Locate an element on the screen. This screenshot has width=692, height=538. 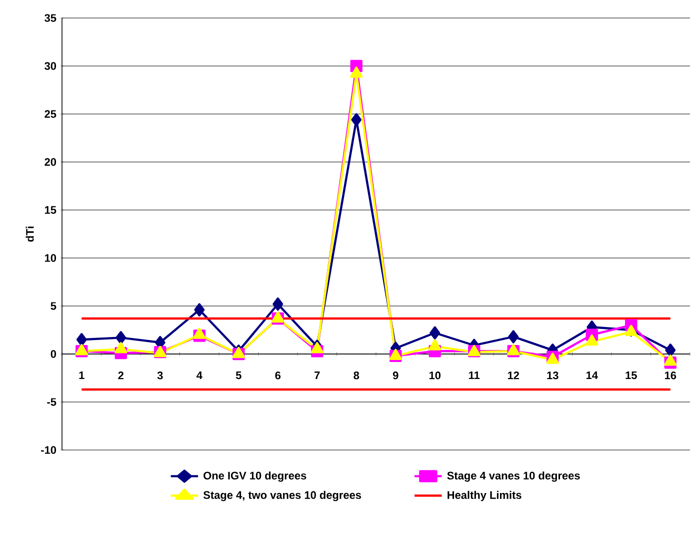
y-tick-label: -10 is located at coordinates (48, 450).